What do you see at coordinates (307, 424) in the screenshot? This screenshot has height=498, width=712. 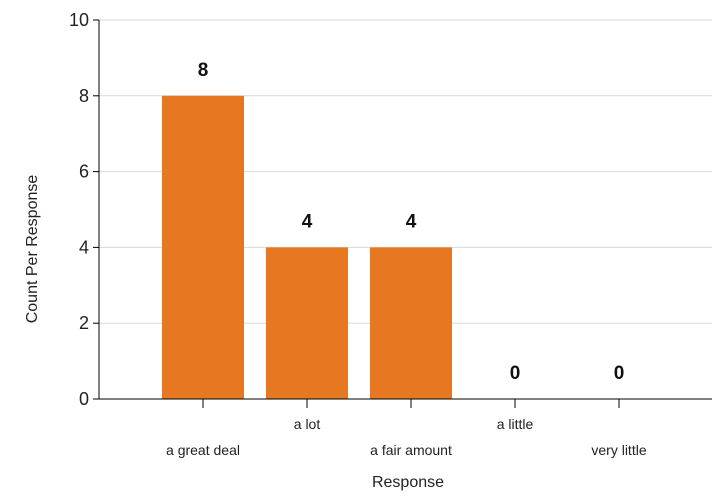 I see `x-tick-label: a lot` at bounding box center [307, 424].